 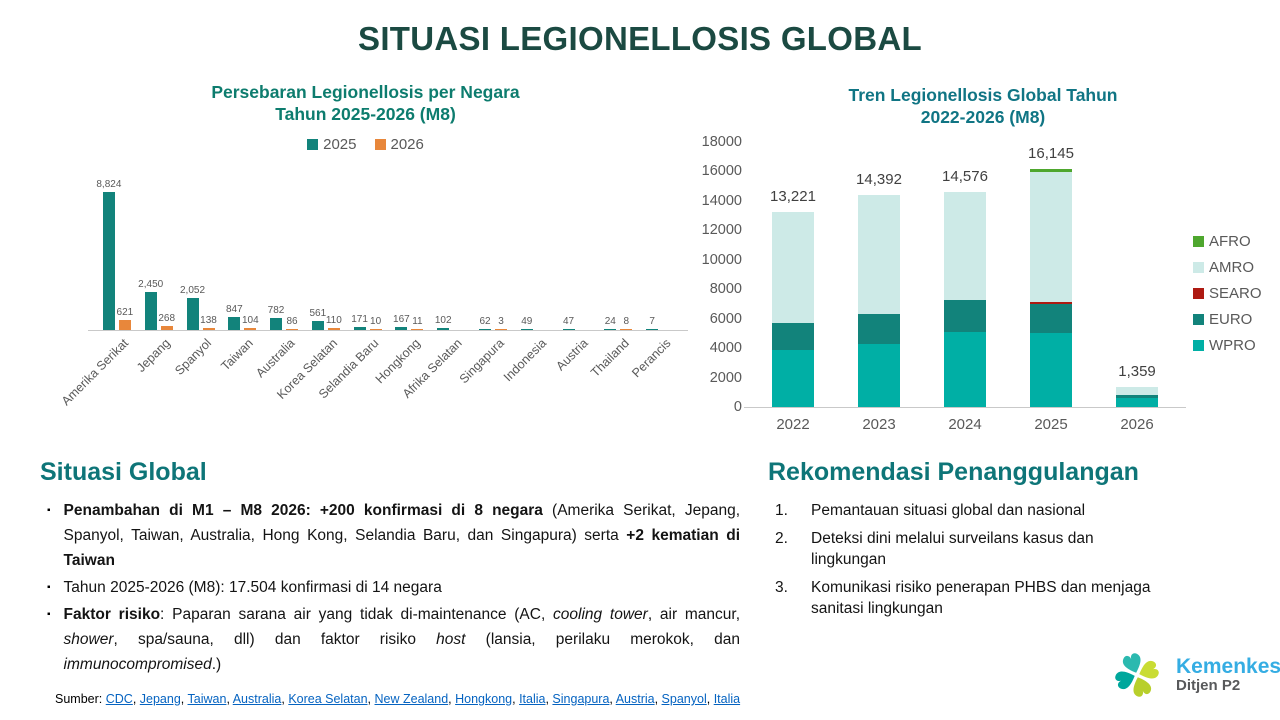 What do you see at coordinates (1051, 369) in the screenshot?
I see `segment-wpro-2025` at bounding box center [1051, 369].